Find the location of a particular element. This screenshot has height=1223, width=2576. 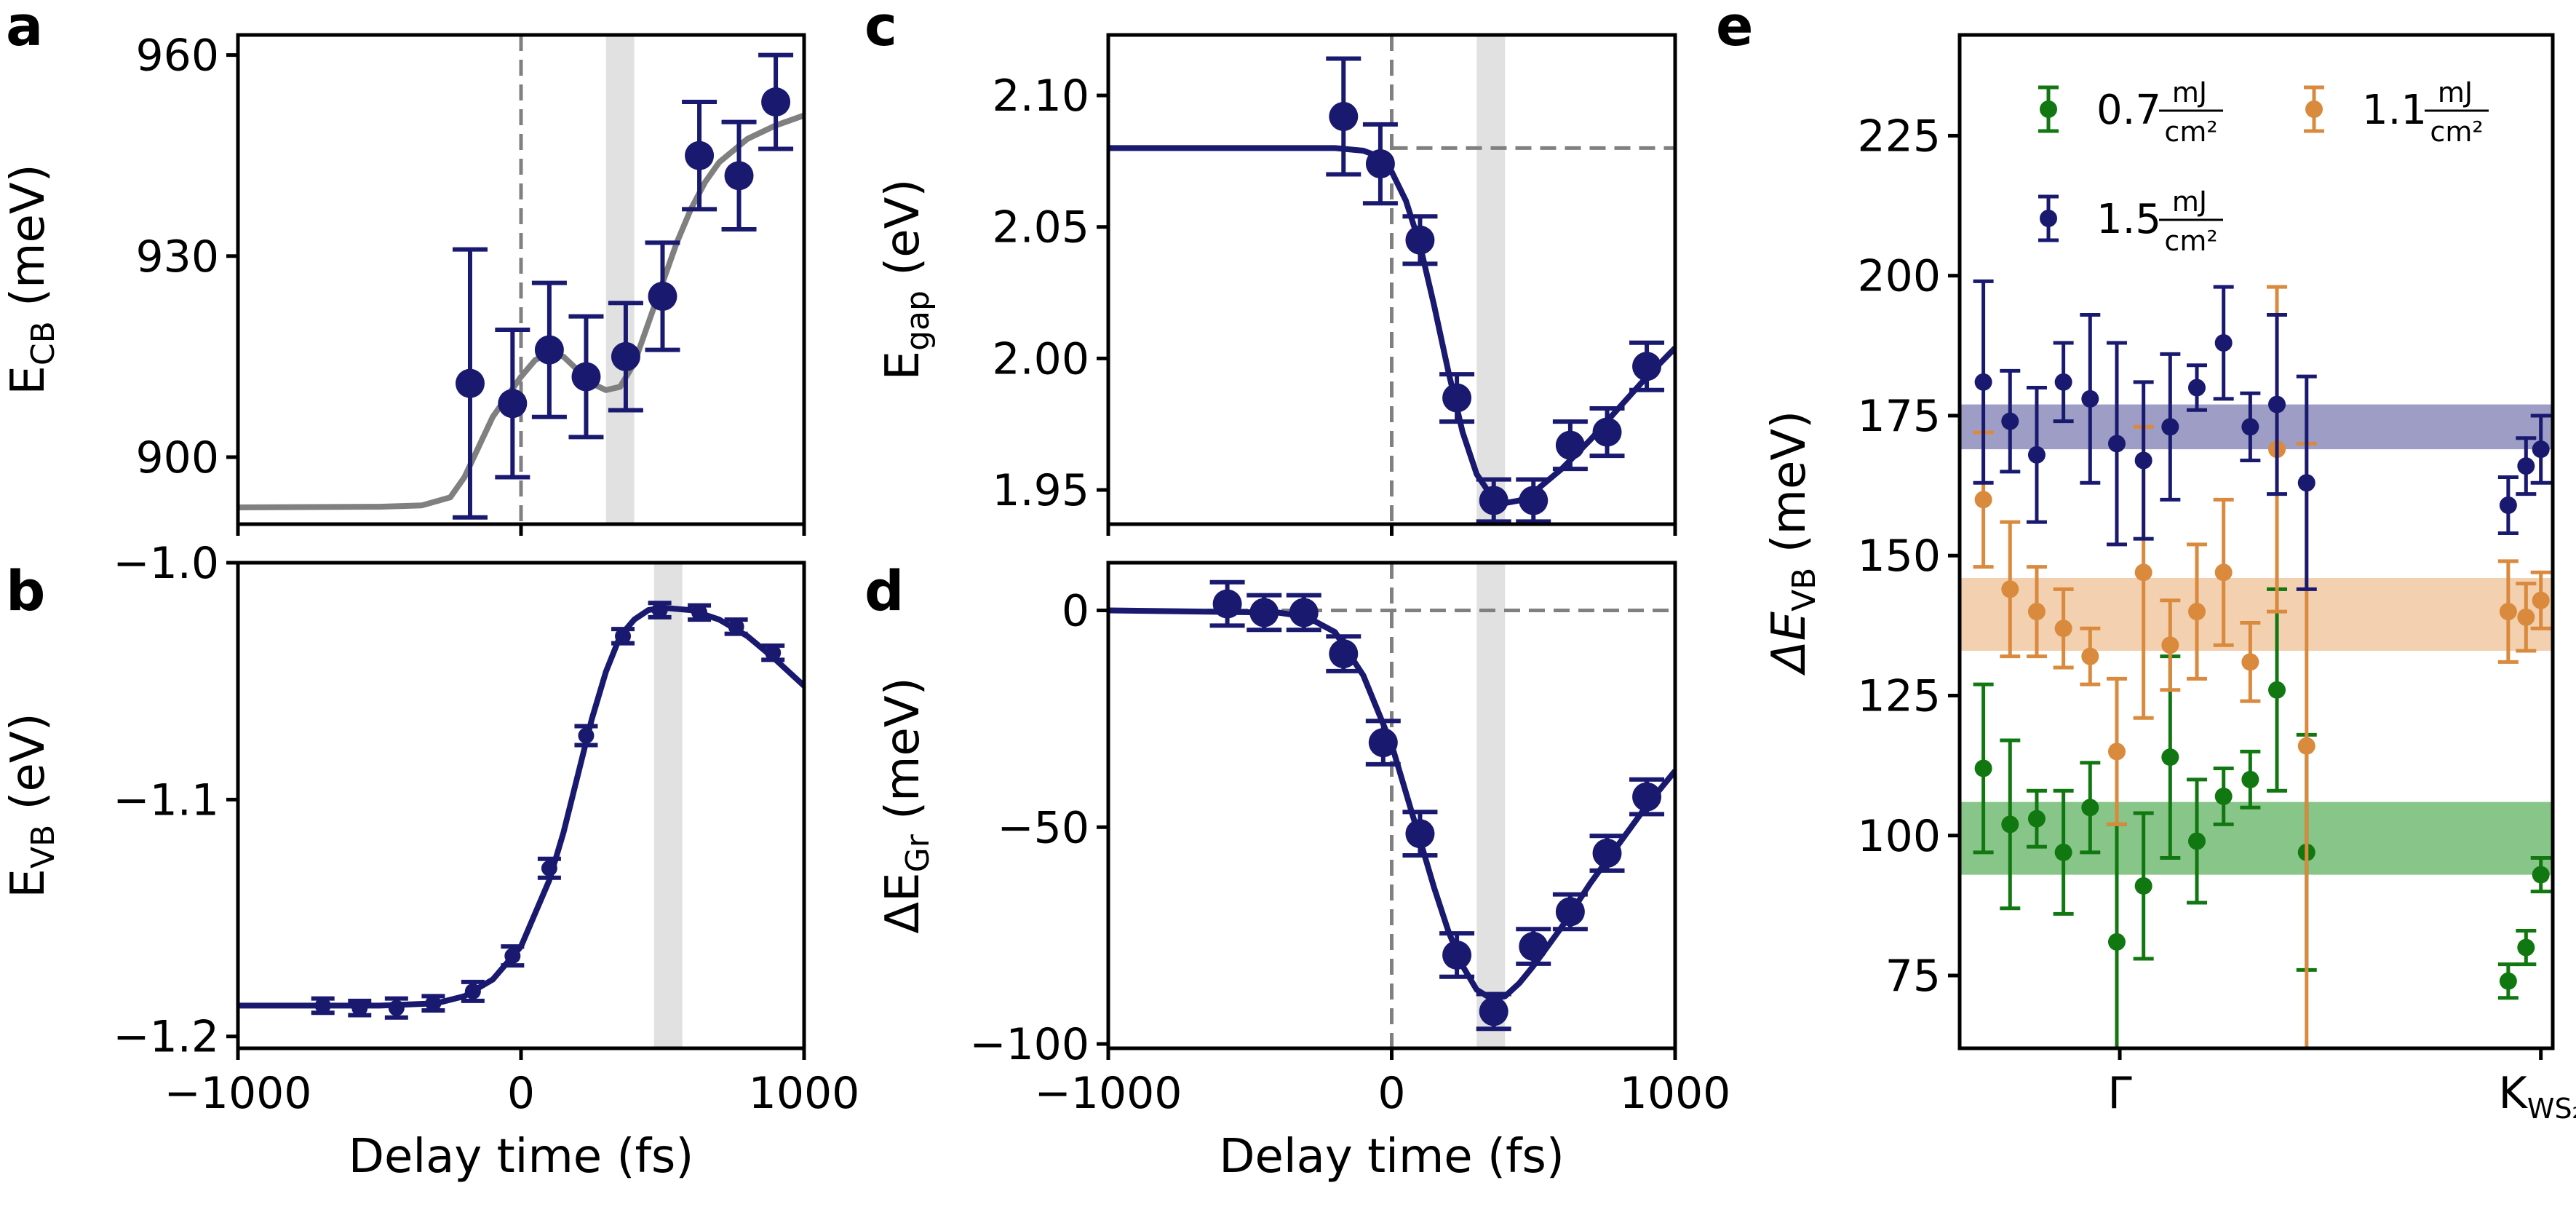

panel-c: 1.95 2.00 2.05 2.10 Egap (eV) c is located at coordinates (1270, 268).